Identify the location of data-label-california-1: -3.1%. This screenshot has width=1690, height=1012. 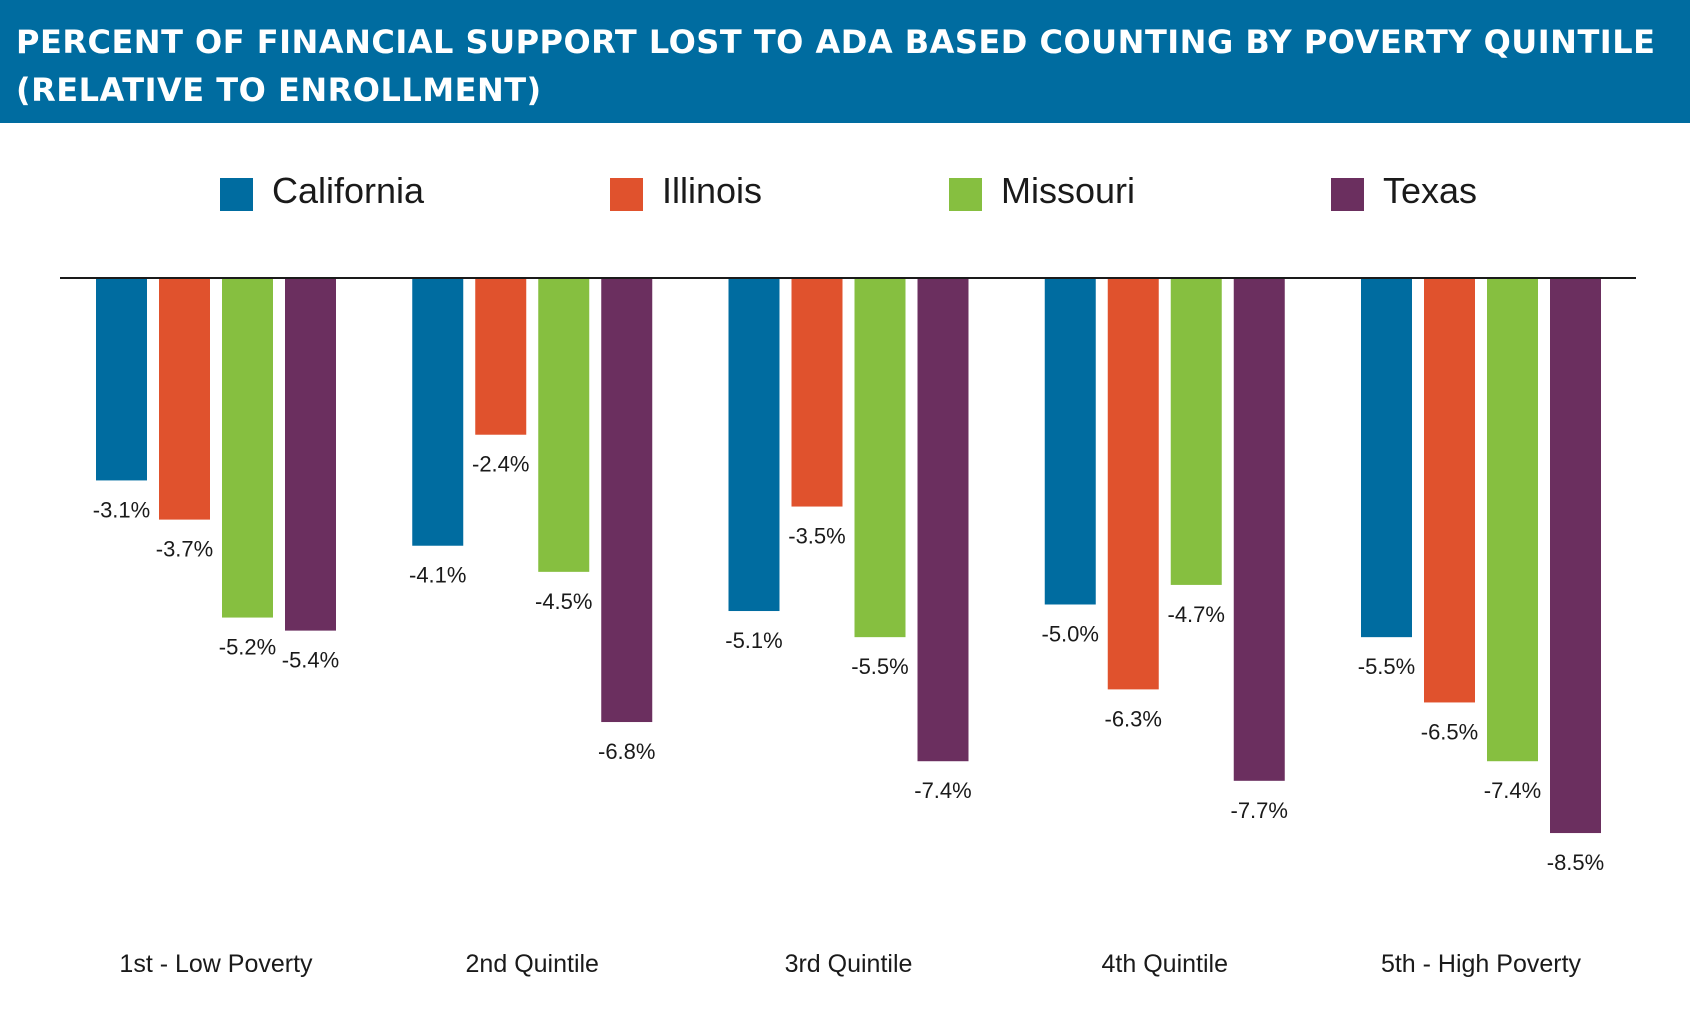
(121, 509).